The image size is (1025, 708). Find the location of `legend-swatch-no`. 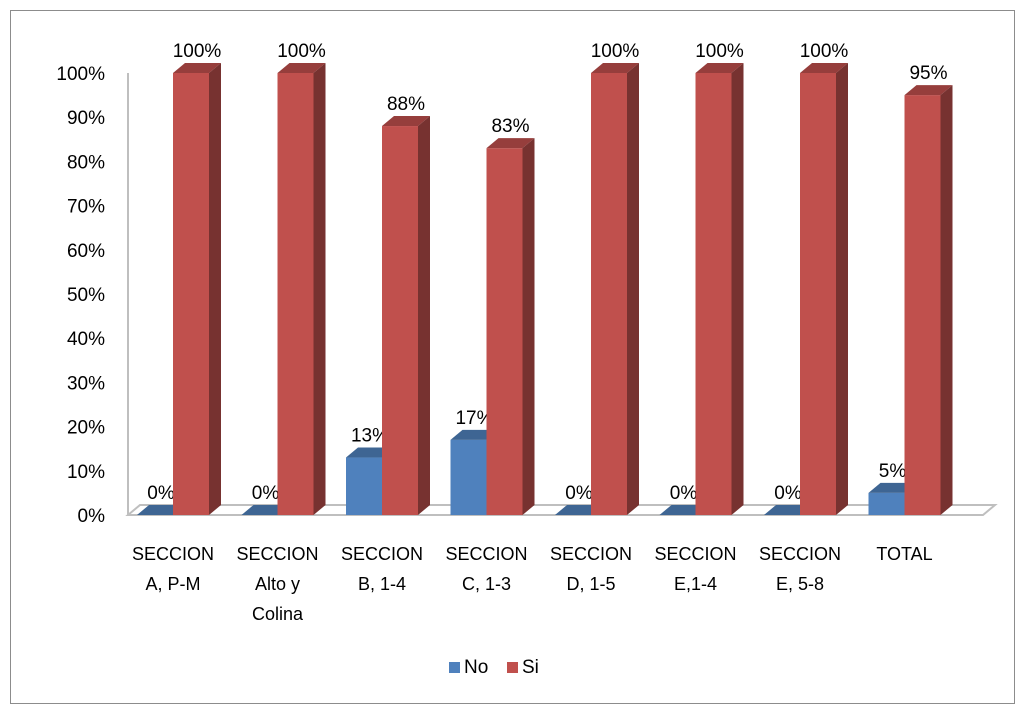

legend-swatch-no is located at coordinates (454, 667).